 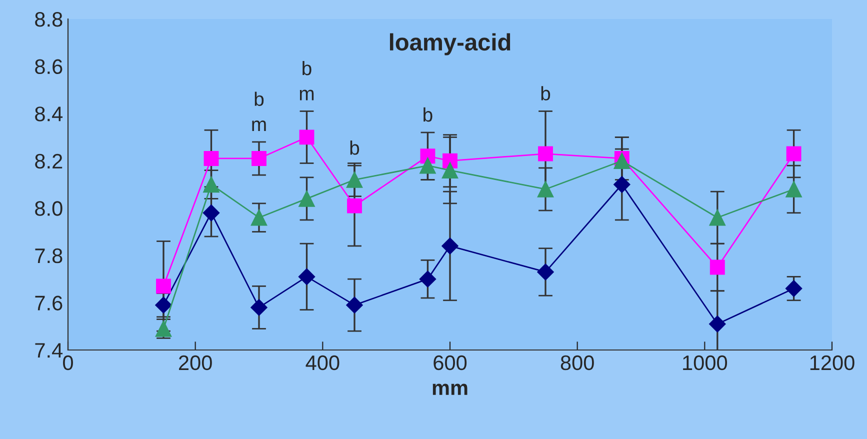 What do you see at coordinates (48, 19) in the screenshot?
I see `y-tick-label: 8.8` at bounding box center [48, 19].